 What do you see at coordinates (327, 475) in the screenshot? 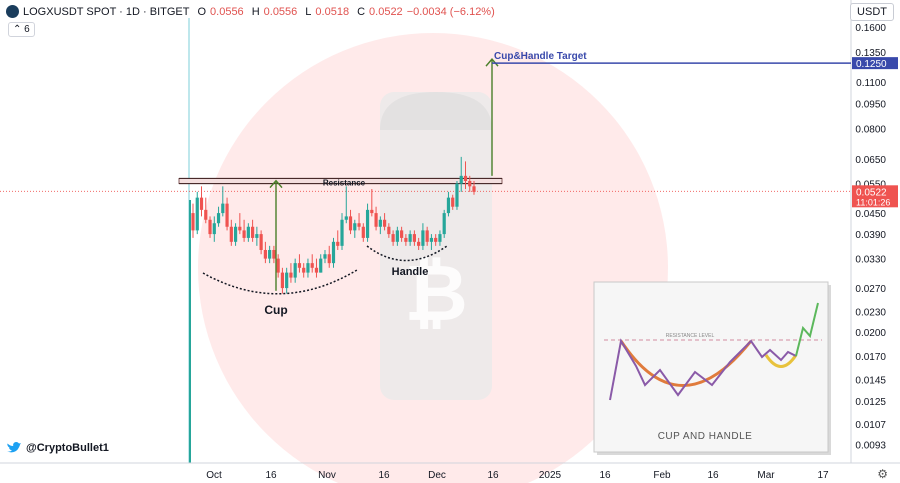
I see `x-tick-label: Nov` at bounding box center [327, 475].